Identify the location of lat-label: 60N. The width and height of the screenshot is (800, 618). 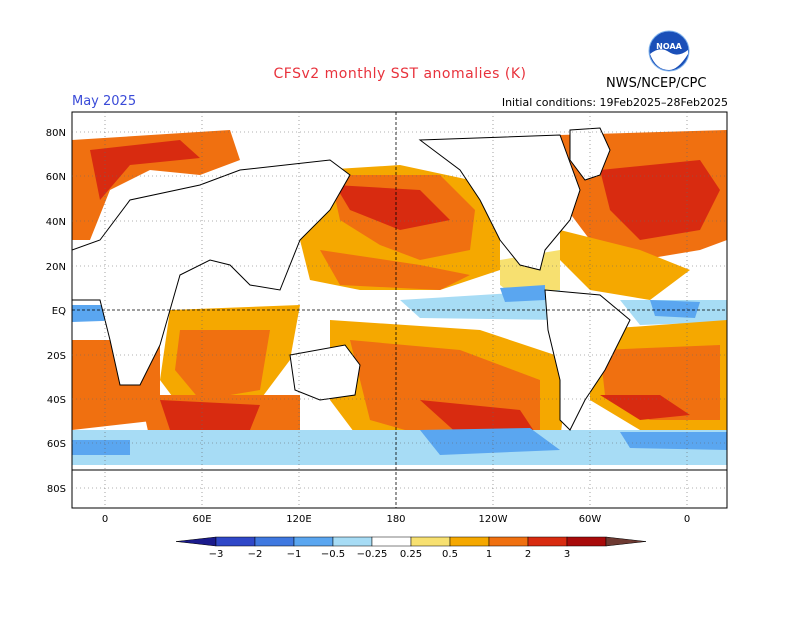
(56, 177).